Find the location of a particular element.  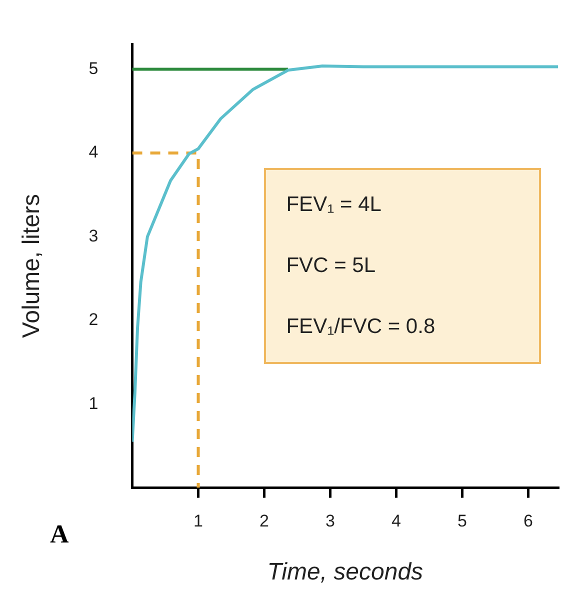

y-tick-label: 1 is located at coordinates (93, 403).